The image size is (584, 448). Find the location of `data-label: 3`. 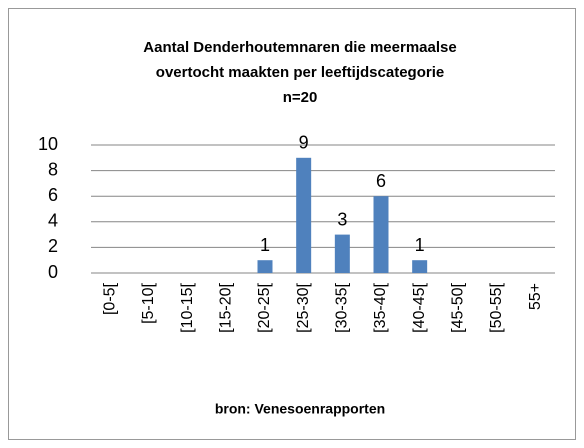

data-label: 3 is located at coordinates (342, 219).